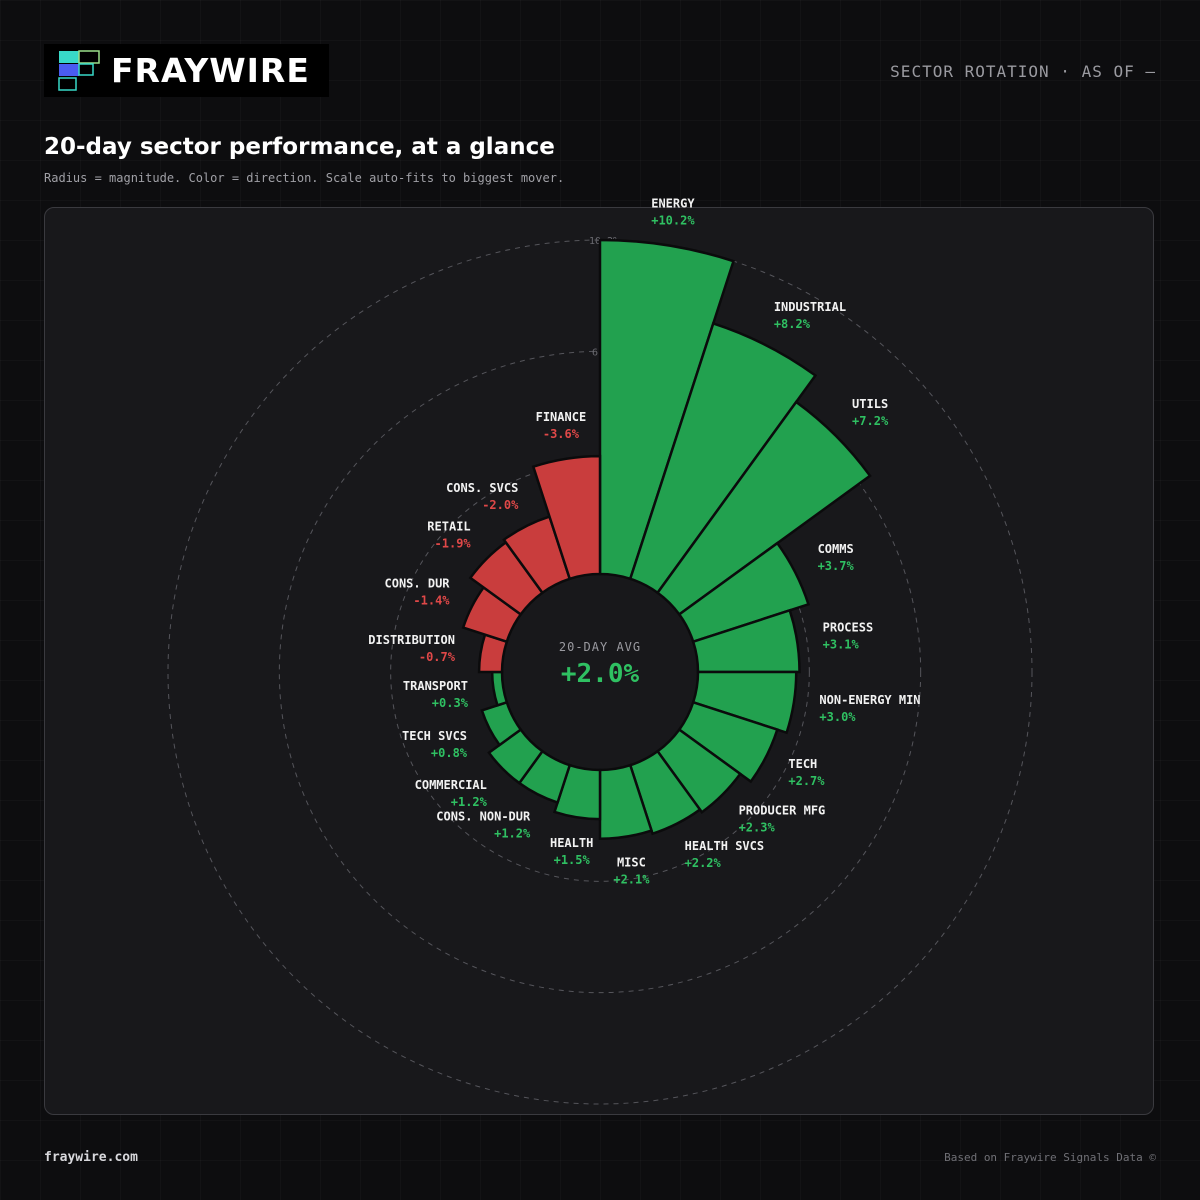 Image resolution: width=1200 pixels, height=1200 pixels. What do you see at coordinates (1023, 71) in the screenshot?
I see `header-status: SECTOR ROTATION · AS OF —` at bounding box center [1023, 71].